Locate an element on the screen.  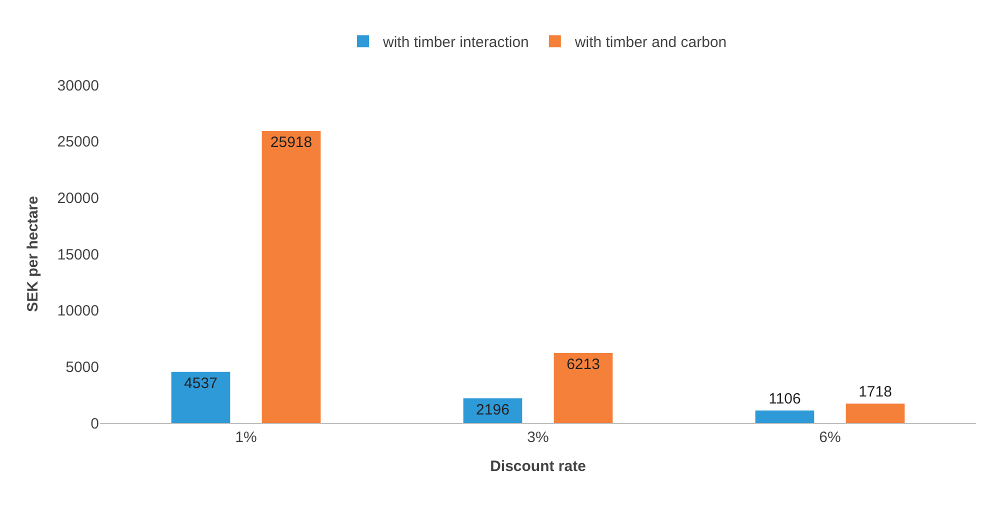
data-label: 6213 is located at coordinates (583, 364).